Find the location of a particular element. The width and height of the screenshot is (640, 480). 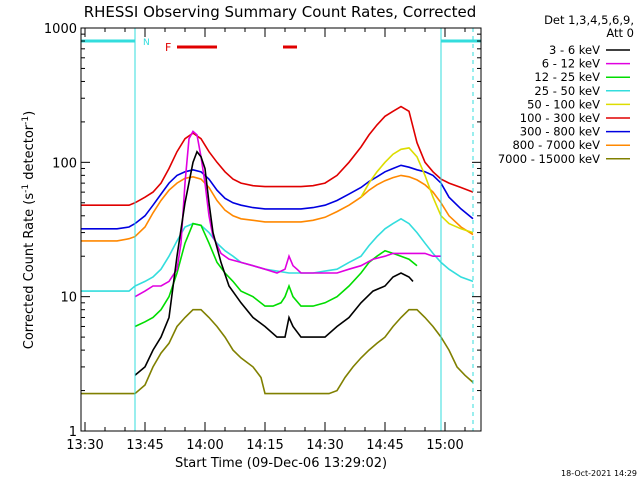

flare-label: F is located at coordinates (168, 47).